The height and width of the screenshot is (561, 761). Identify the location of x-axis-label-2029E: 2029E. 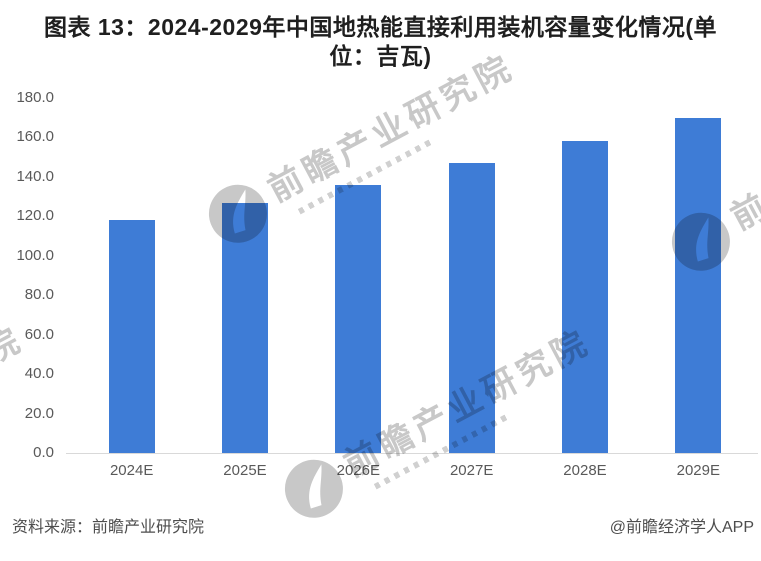
(698, 470).